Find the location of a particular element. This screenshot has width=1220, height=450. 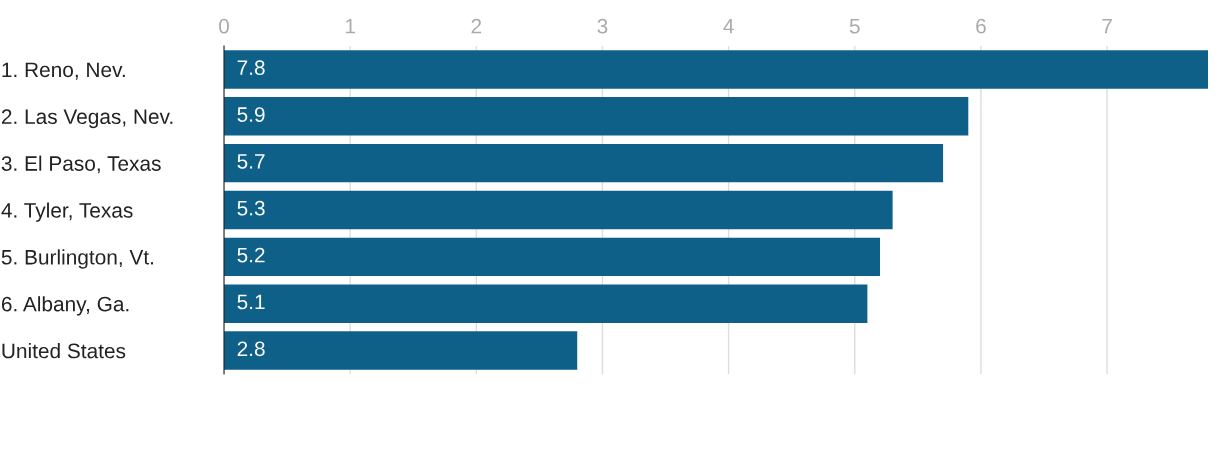

y-tick-label: 4. Tyler, Texas is located at coordinates (67, 212).